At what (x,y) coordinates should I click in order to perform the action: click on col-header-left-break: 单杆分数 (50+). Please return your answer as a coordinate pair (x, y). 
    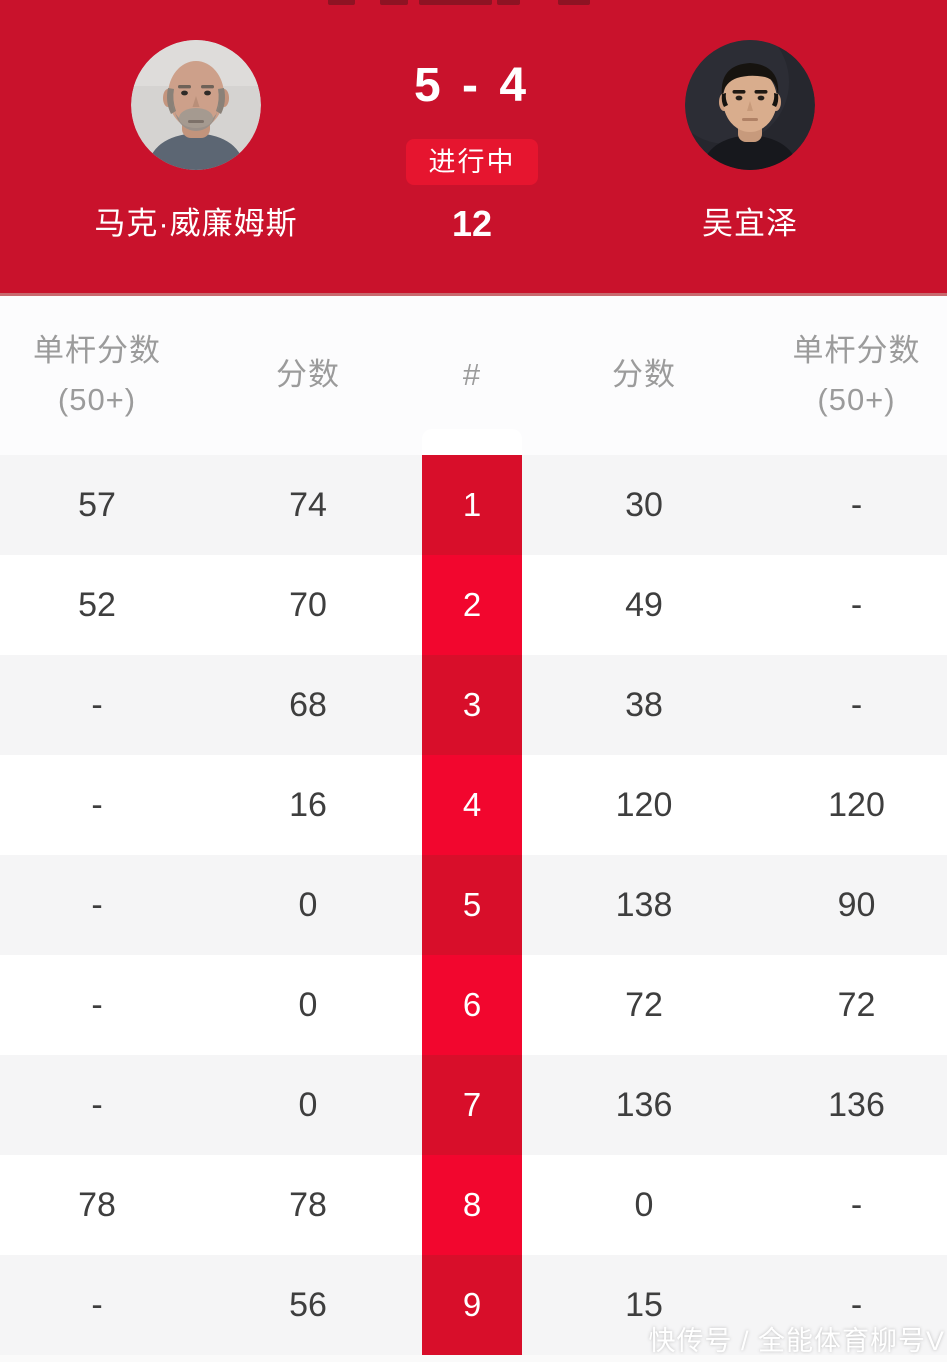
    Looking at the image, I should click on (97, 375).